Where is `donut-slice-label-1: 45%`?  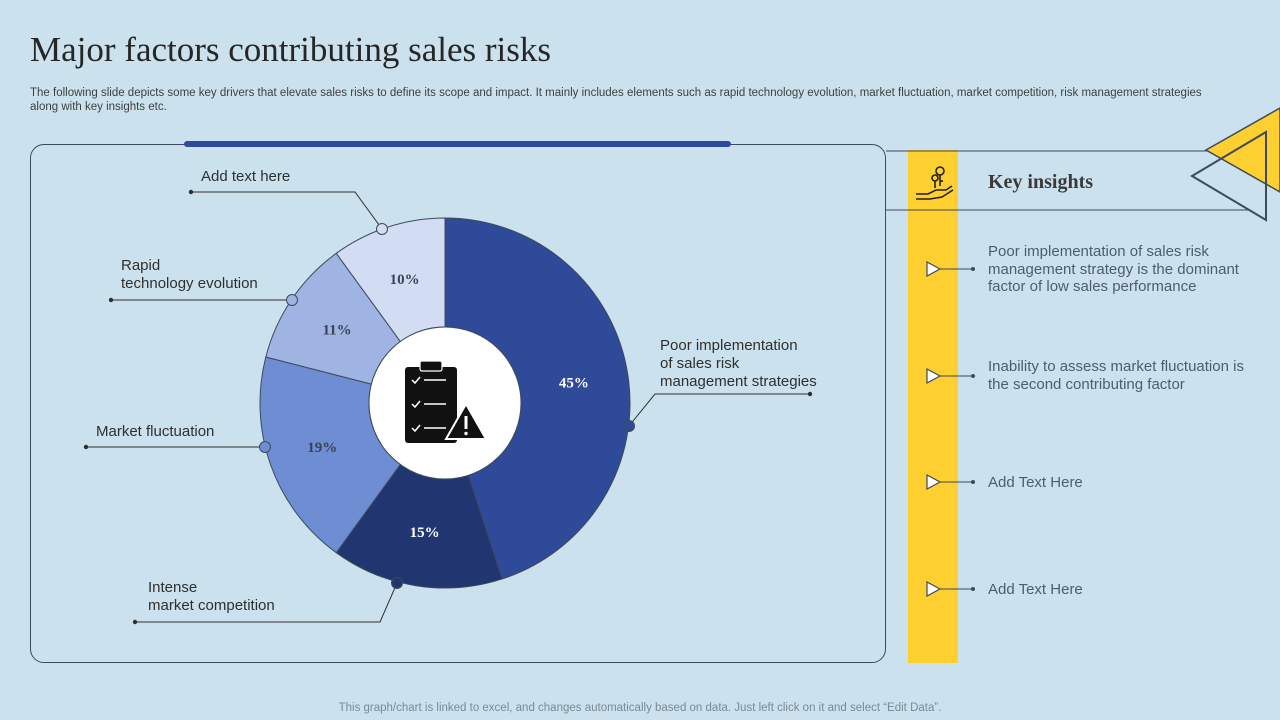
donut-slice-label-1: 45% is located at coordinates (574, 384).